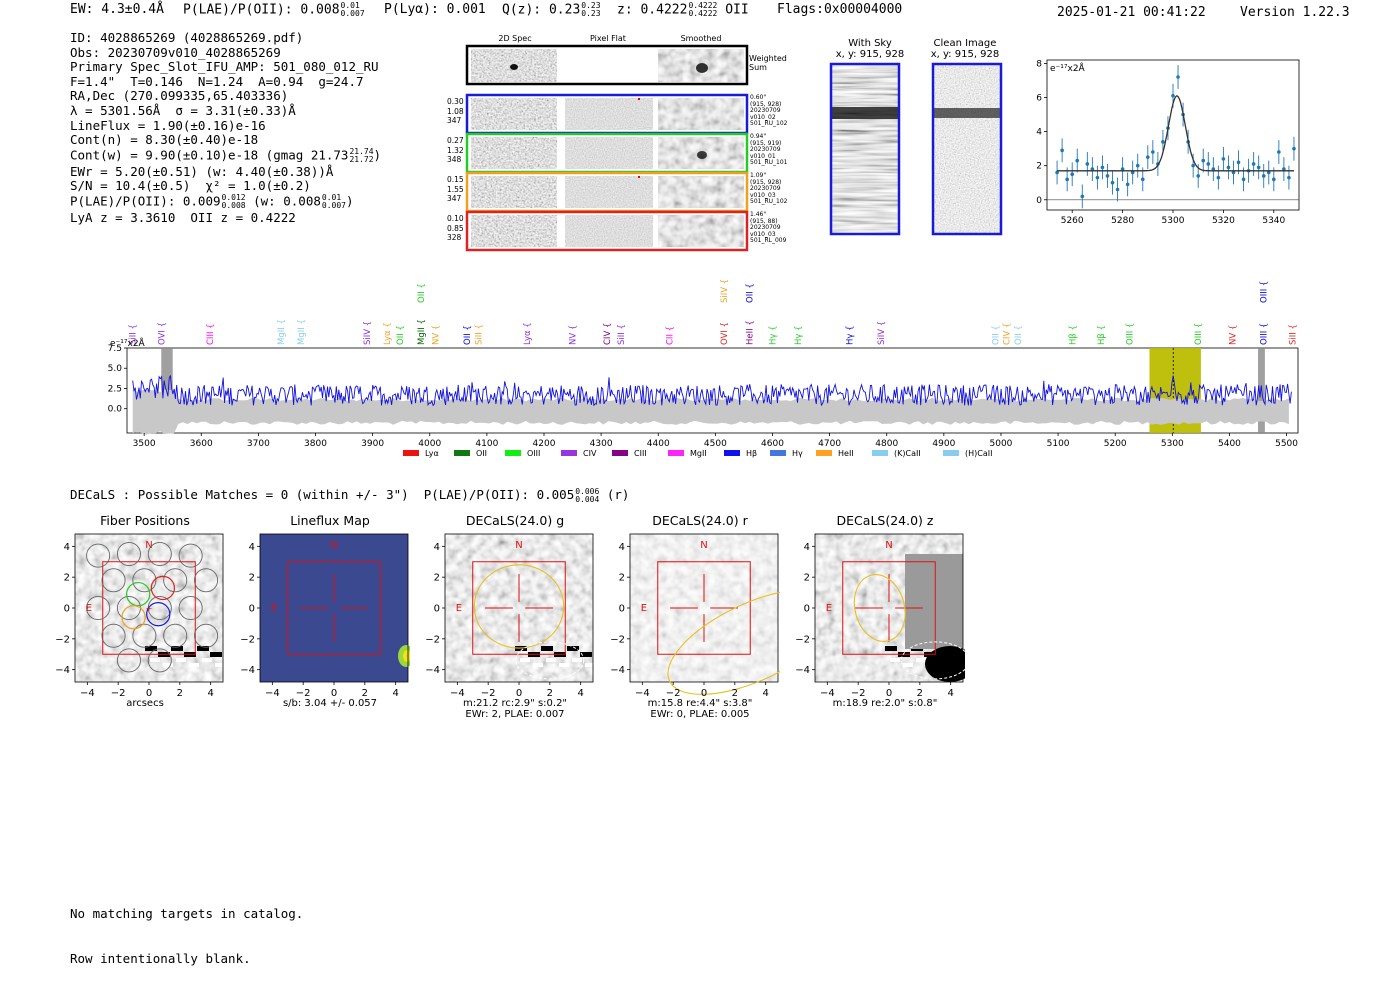 Image resolution: width=1400 pixels, height=981 pixels. Describe the element at coordinates (916, 149) in the screenshot. I see `sky-panels` at that location.